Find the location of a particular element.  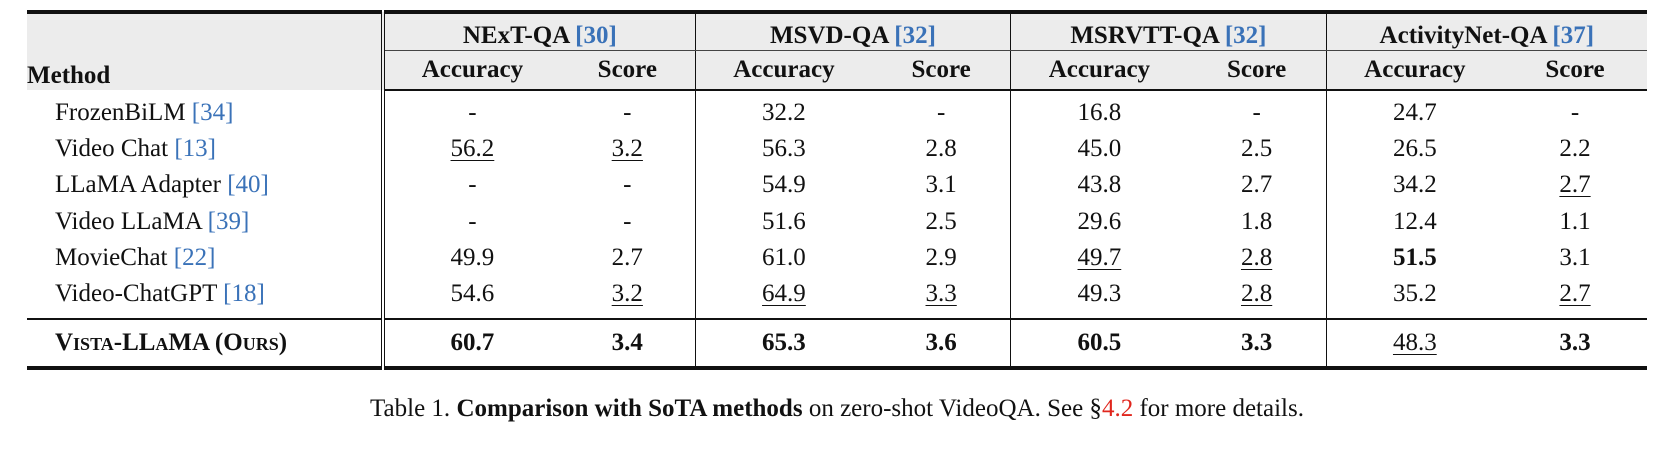

value-cell: 3.2 is located at coordinates (627, 149).